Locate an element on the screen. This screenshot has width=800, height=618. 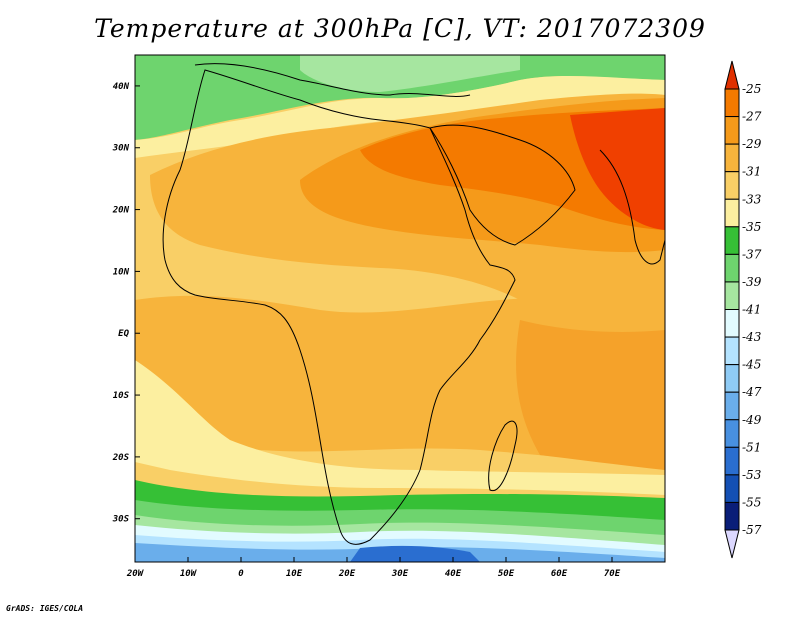
lat-tick-label: 30N is located at coordinates (121, 149).